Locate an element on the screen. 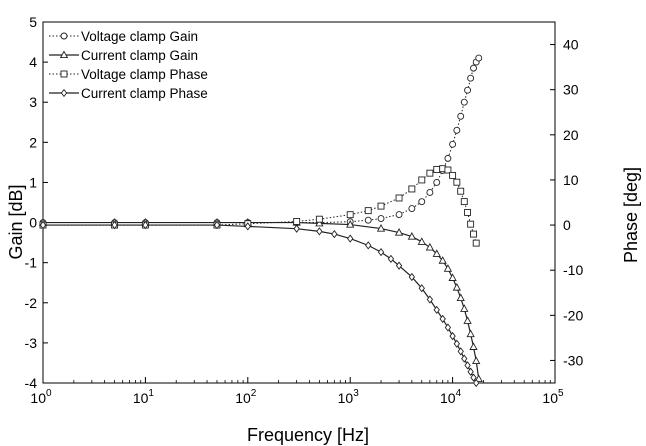  legend-entry: Current clamp Gain is located at coordinates (123, 55).